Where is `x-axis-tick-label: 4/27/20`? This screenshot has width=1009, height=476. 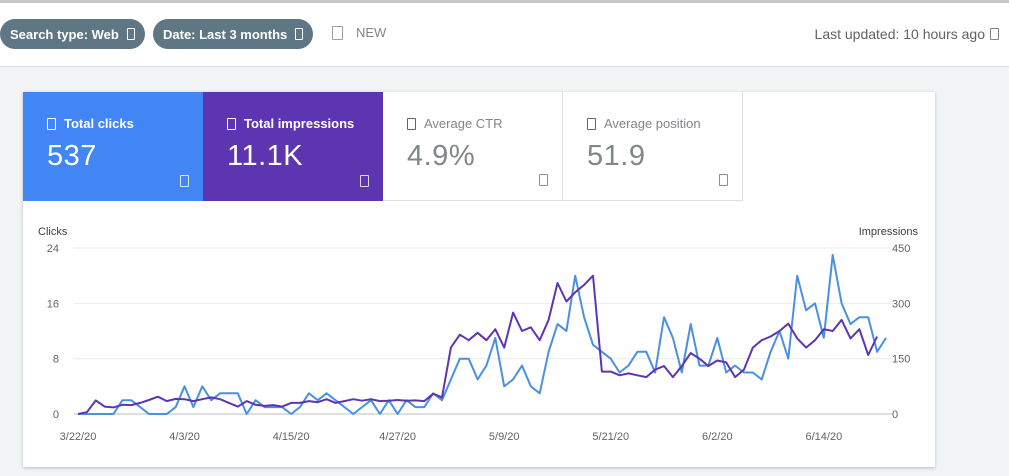 x-axis-tick-label: 4/27/20 is located at coordinates (397, 437).